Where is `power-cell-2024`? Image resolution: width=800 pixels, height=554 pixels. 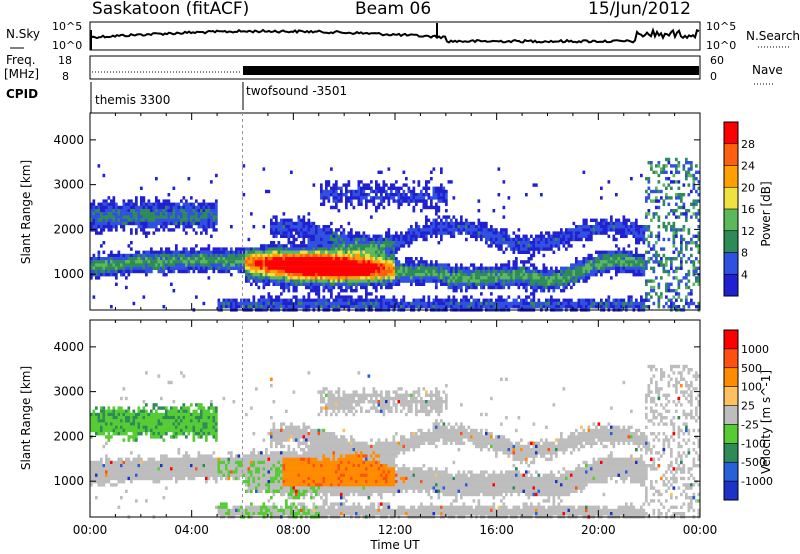
power-cell-2024 is located at coordinates (351, 307).